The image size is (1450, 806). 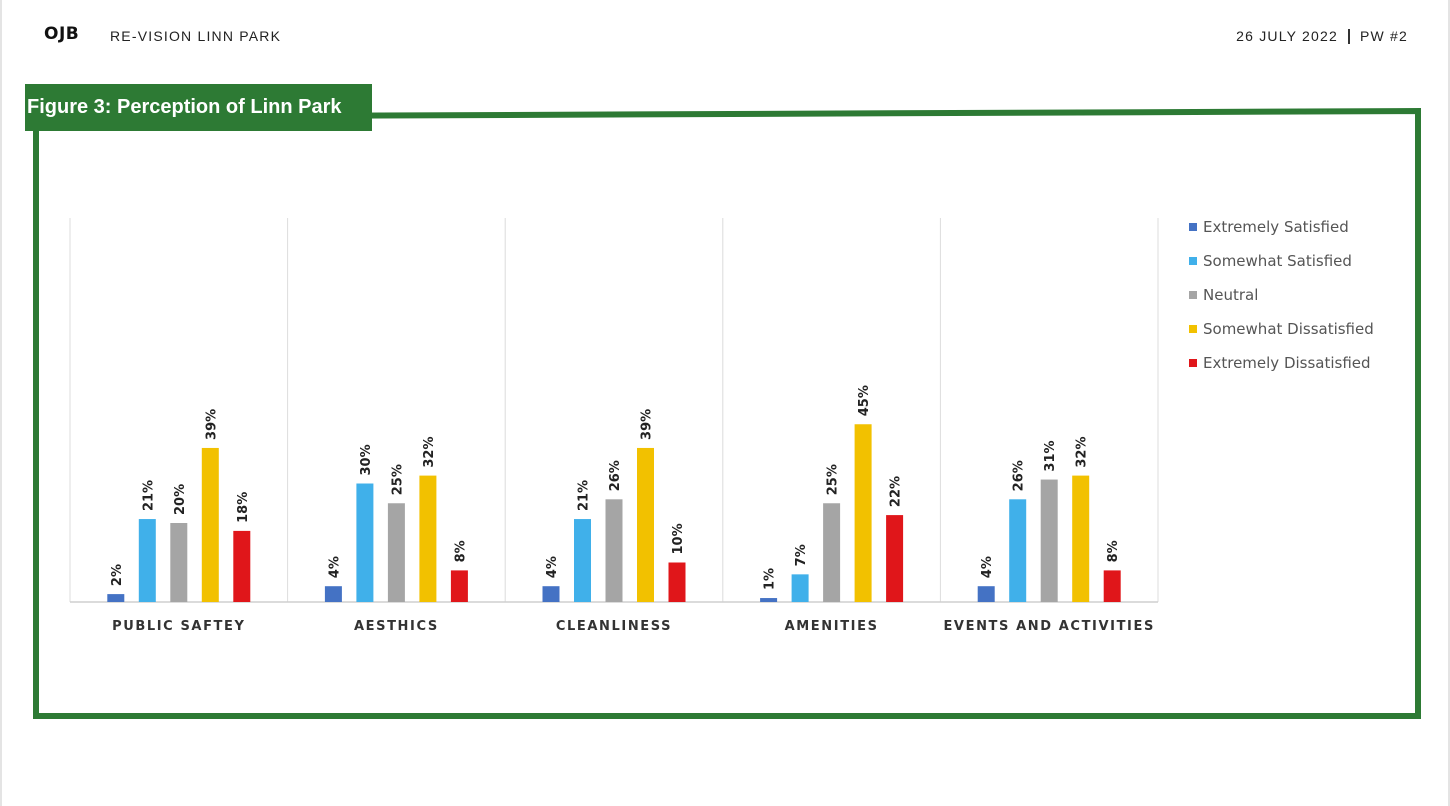 I want to click on meta-divider, so click(x=1348, y=36).